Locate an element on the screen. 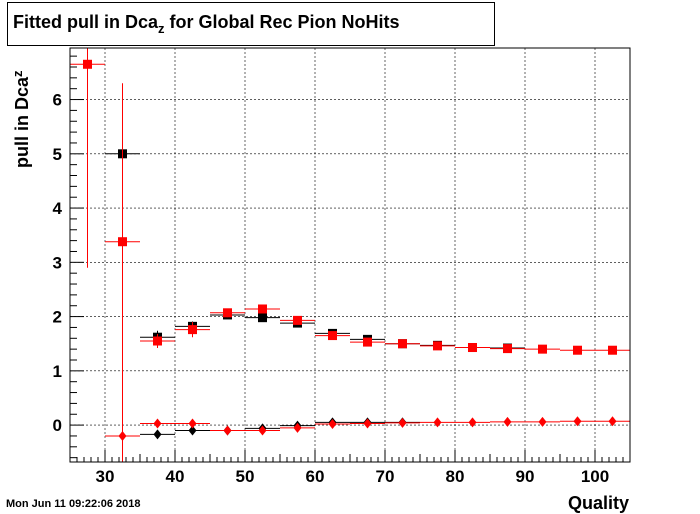  y-tick-label: 3 is located at coordinates (57, 262).